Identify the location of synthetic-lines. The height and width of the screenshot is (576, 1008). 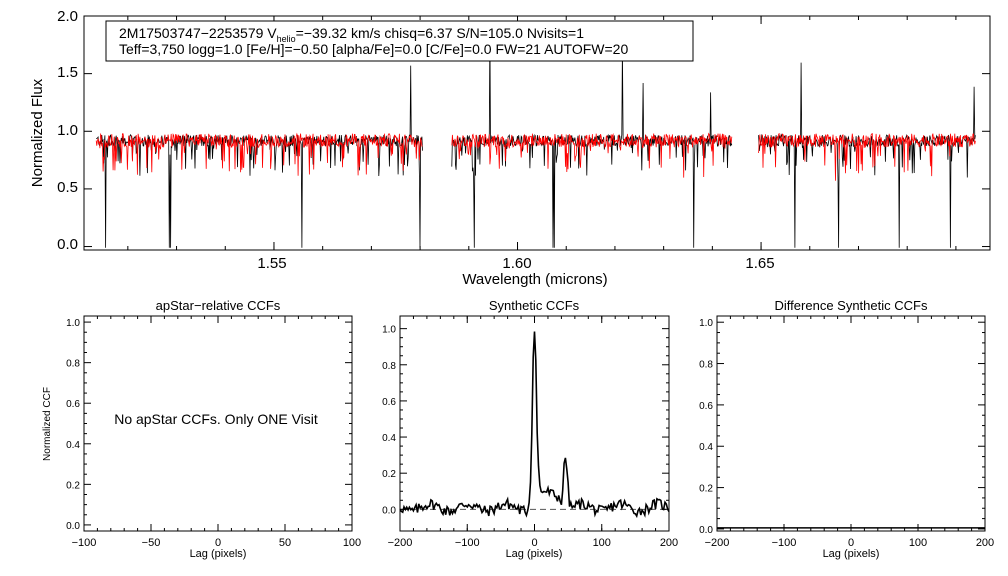
(534, 425).